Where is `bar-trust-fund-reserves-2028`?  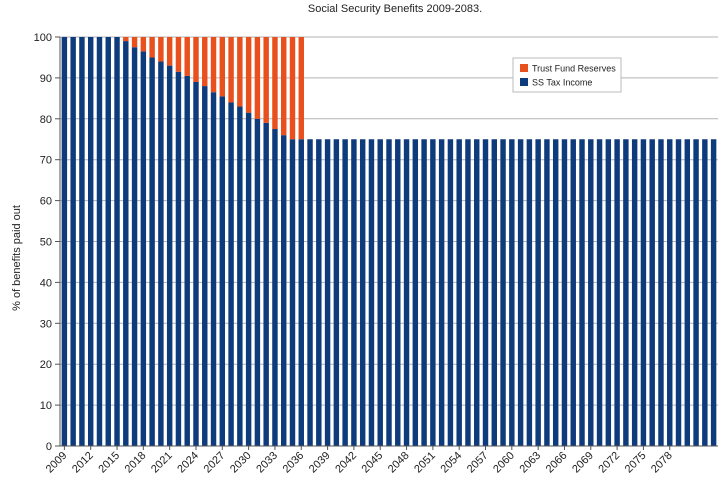 bar-trust-fund-reserves-2028 is located at coordinates (231, 70).